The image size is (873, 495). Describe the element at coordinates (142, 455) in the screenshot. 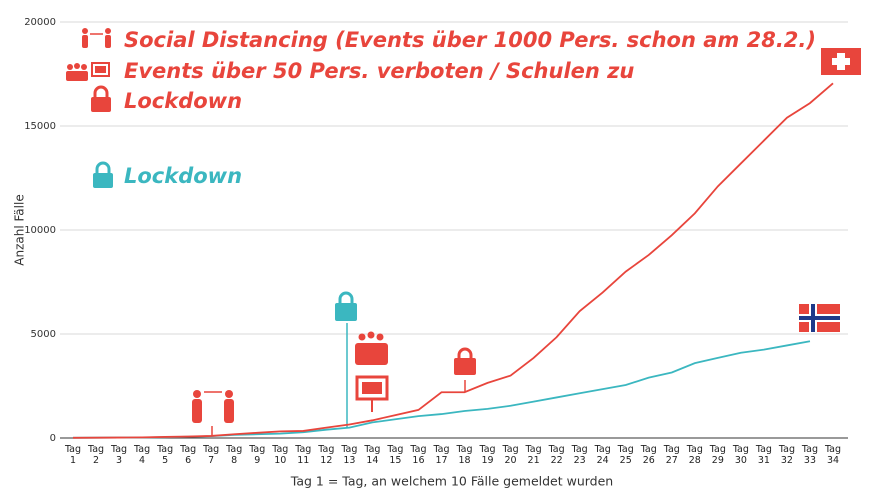

I see `x-tick-label: Tag 4` at that location.